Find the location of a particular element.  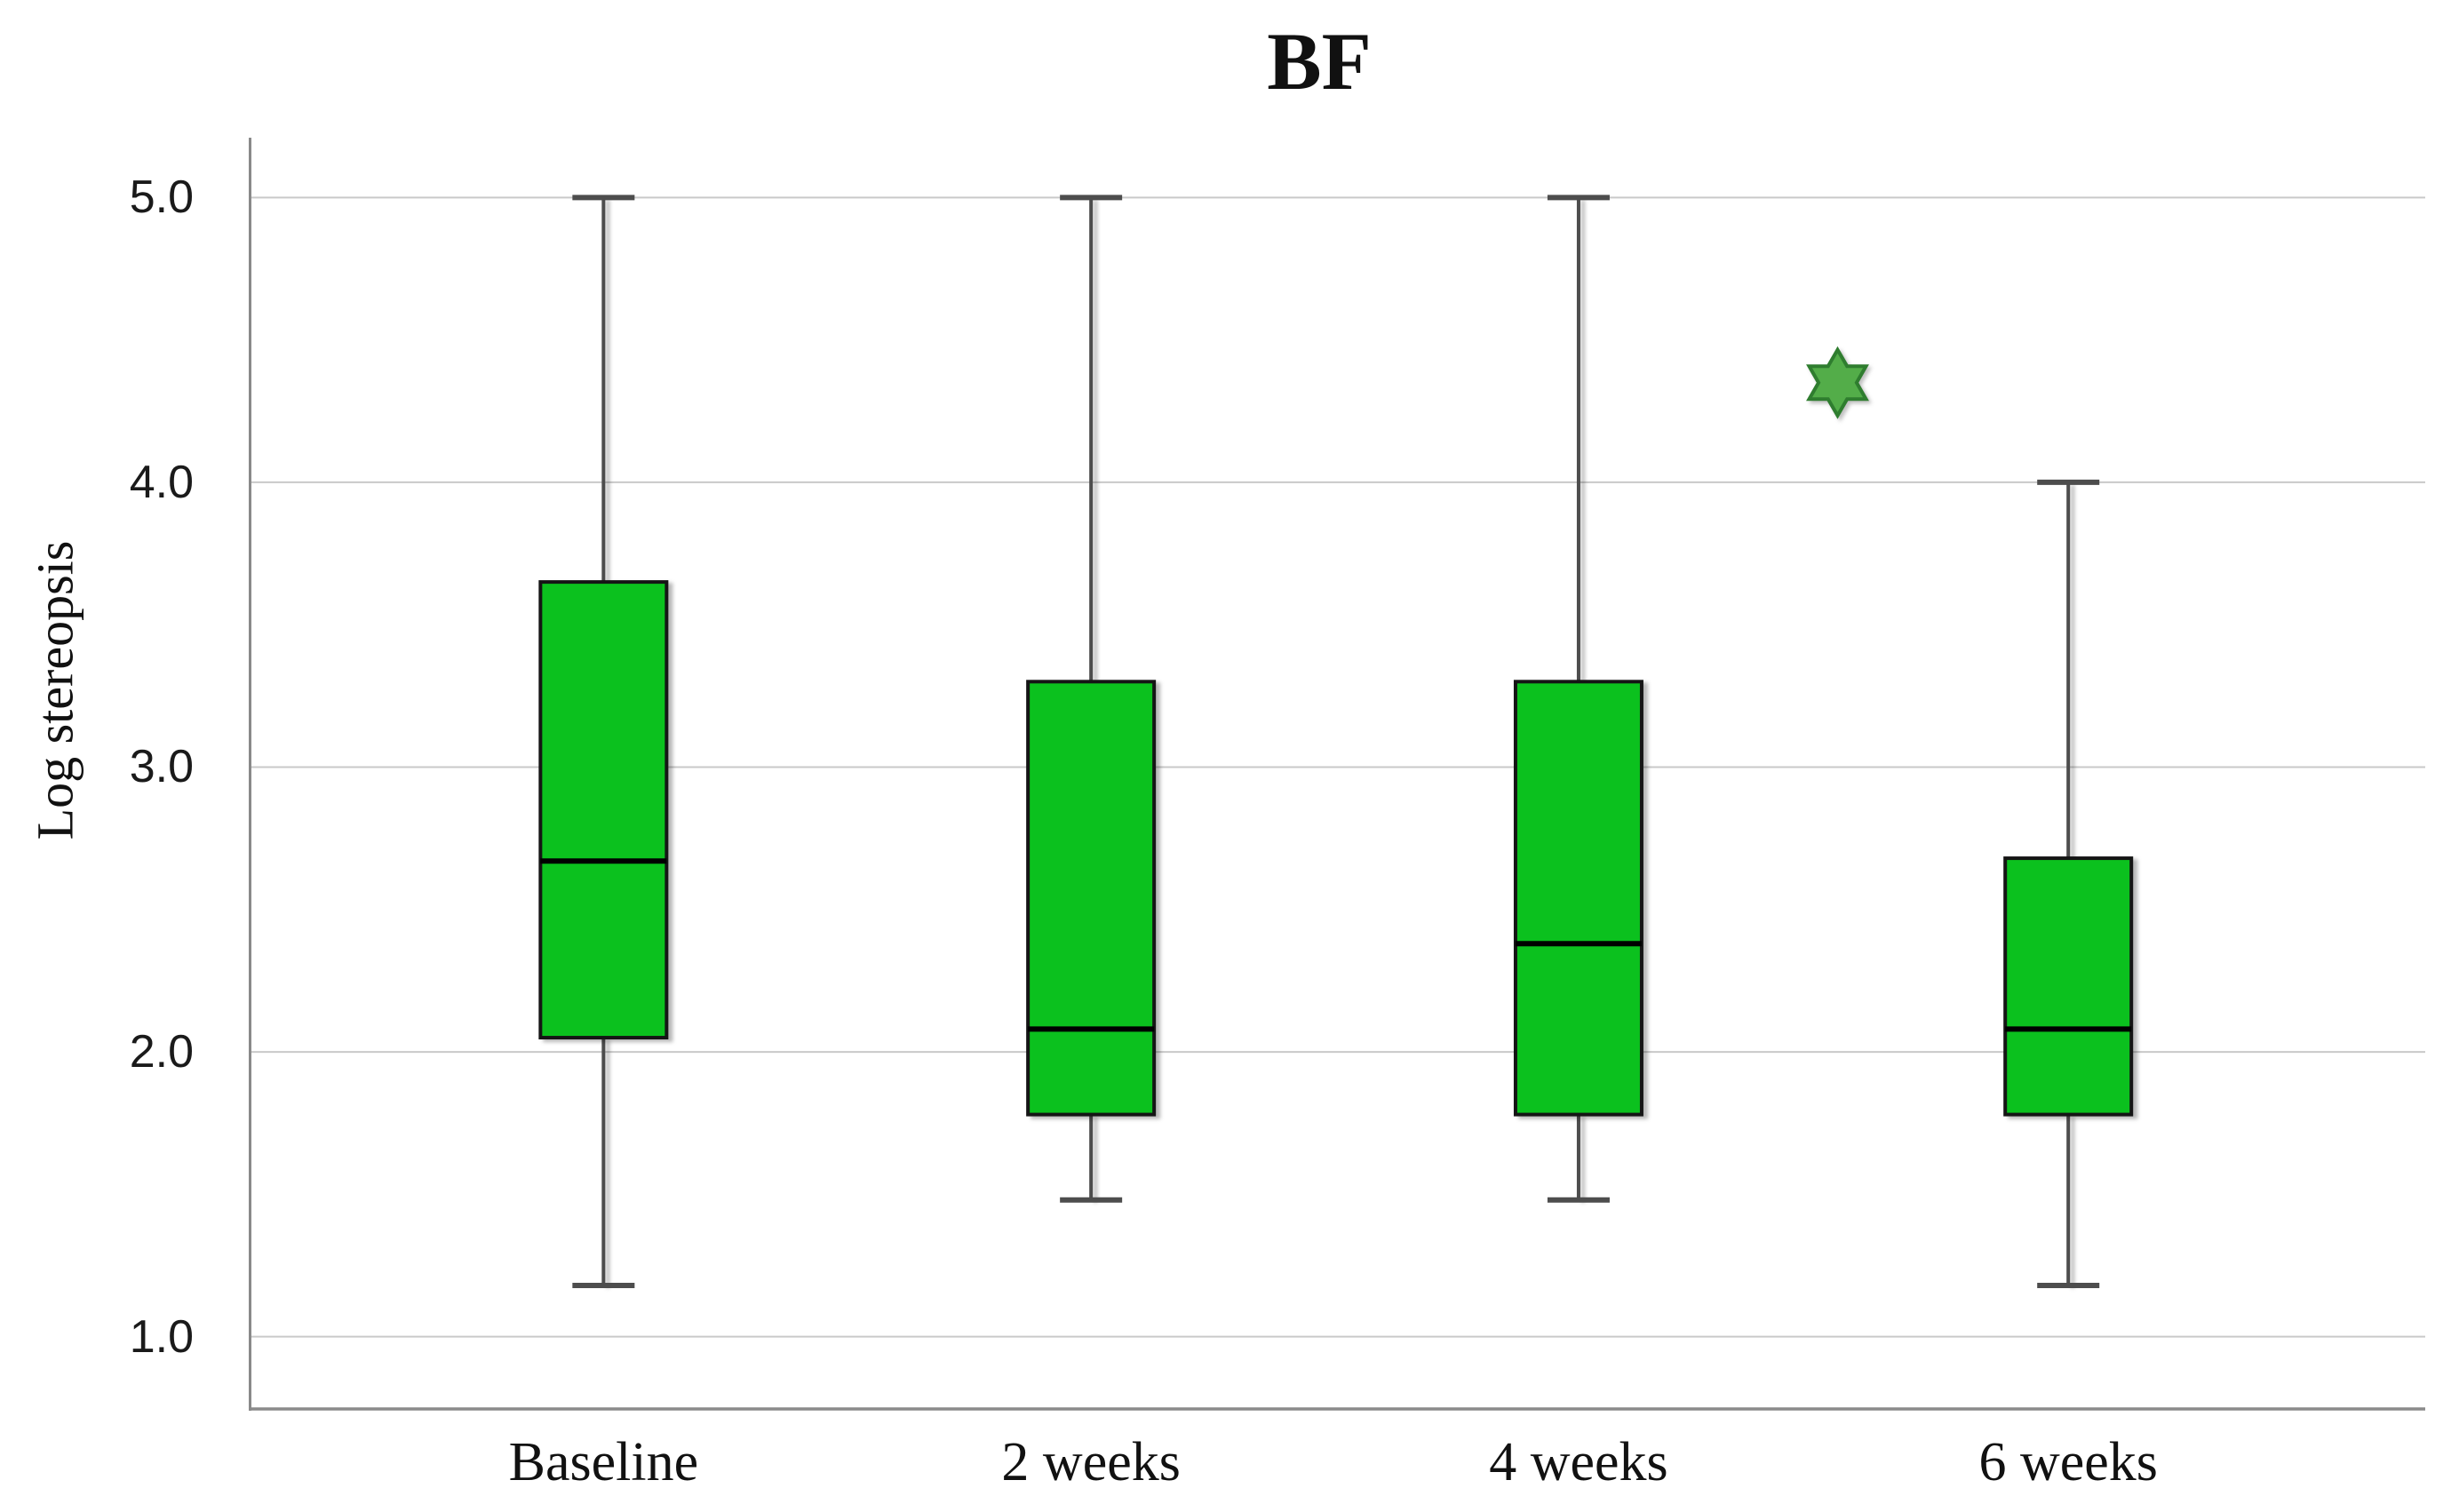

boxplot-baseline is located at coordinates (603, 741).